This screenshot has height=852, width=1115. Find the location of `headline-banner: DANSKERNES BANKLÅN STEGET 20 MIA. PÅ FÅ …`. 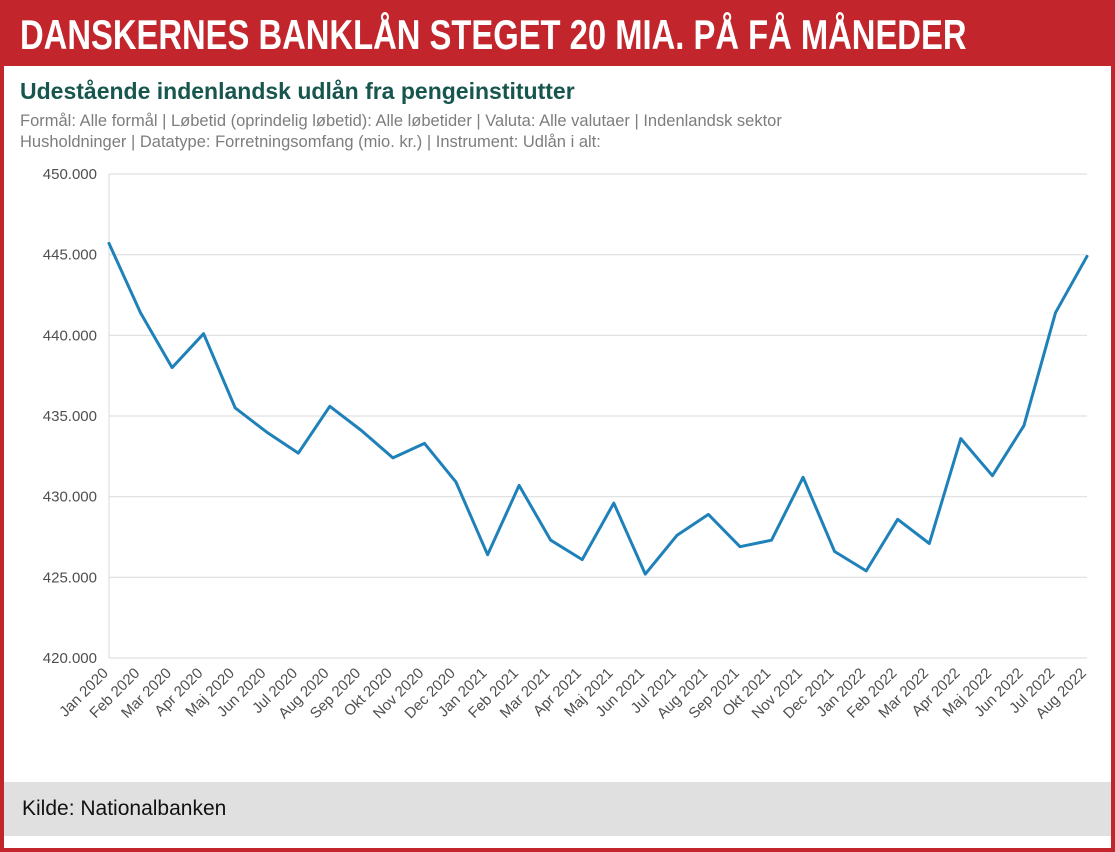

headline-banner: DANSKERNES BANKLÅN STEGET 20 MIA. PÅ FÅ … is located at coordinates (557, 35).